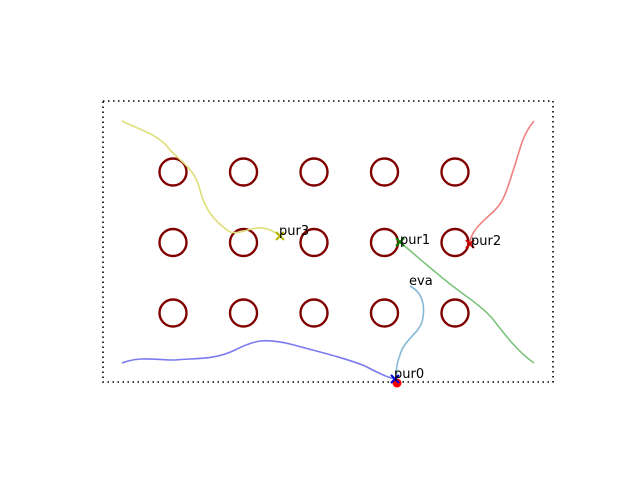 The height and width of the screenshot is (480, 640). What do you see at coordinates (395, 379) in the screenshot?
I see `pur0-marker-icon` at bounding box center [395, 379].